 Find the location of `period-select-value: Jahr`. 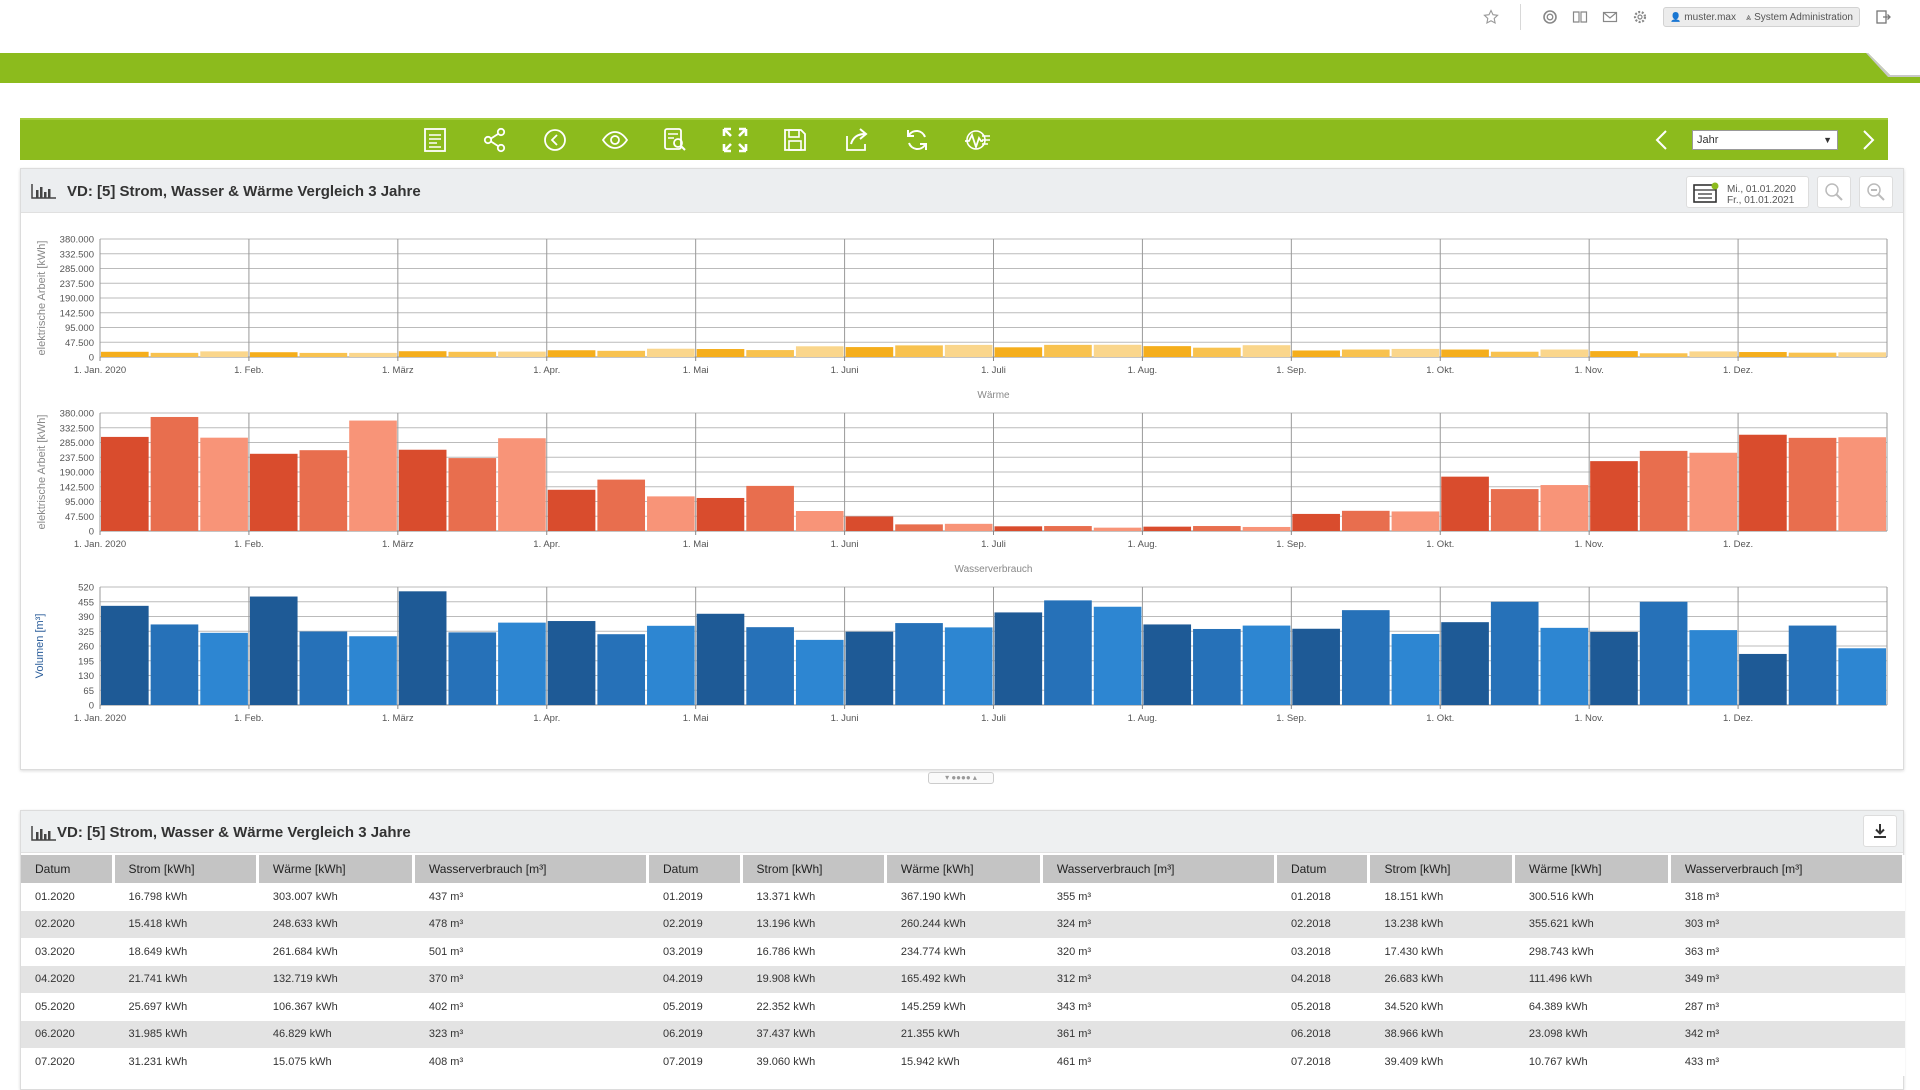

period-select-value: Jahr is located at coordinates (1708, 140).